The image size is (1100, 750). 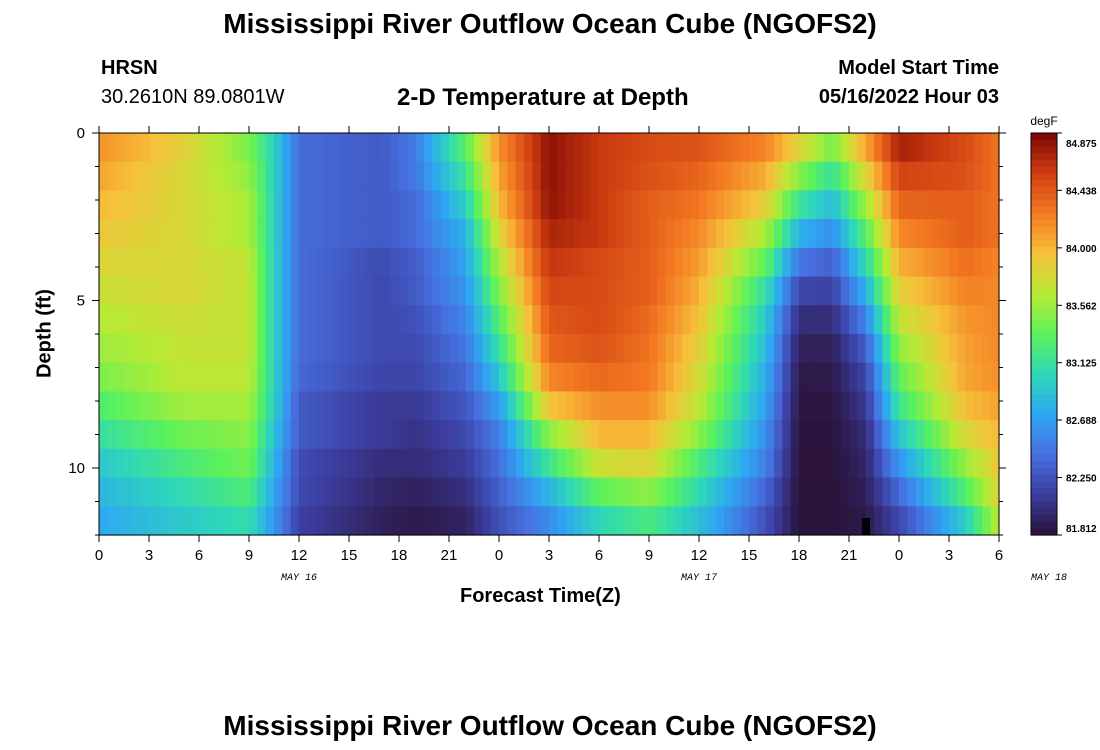 I want to click on x-tick-label: 0, so click(x=899, y=555).